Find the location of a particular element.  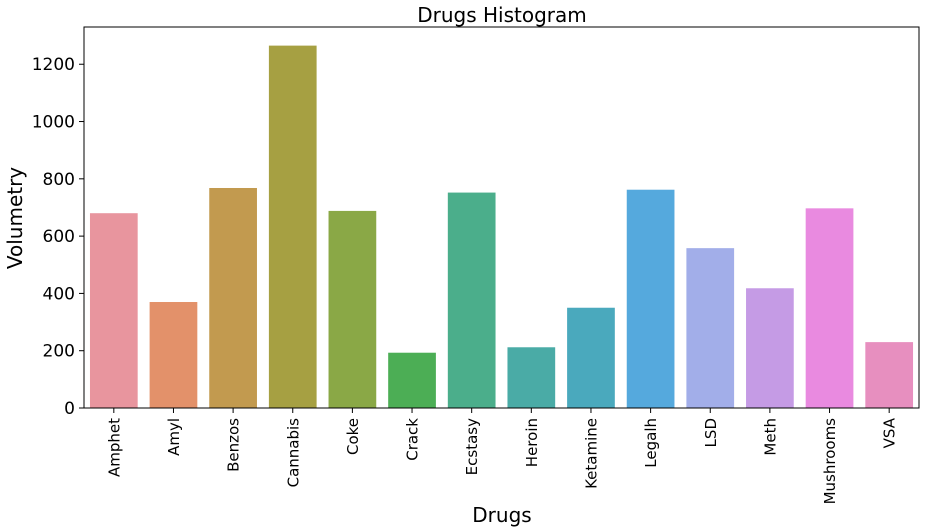

y-axis: 0 200 400 600 800 1000 1200 is located at coordinates (58, 237).